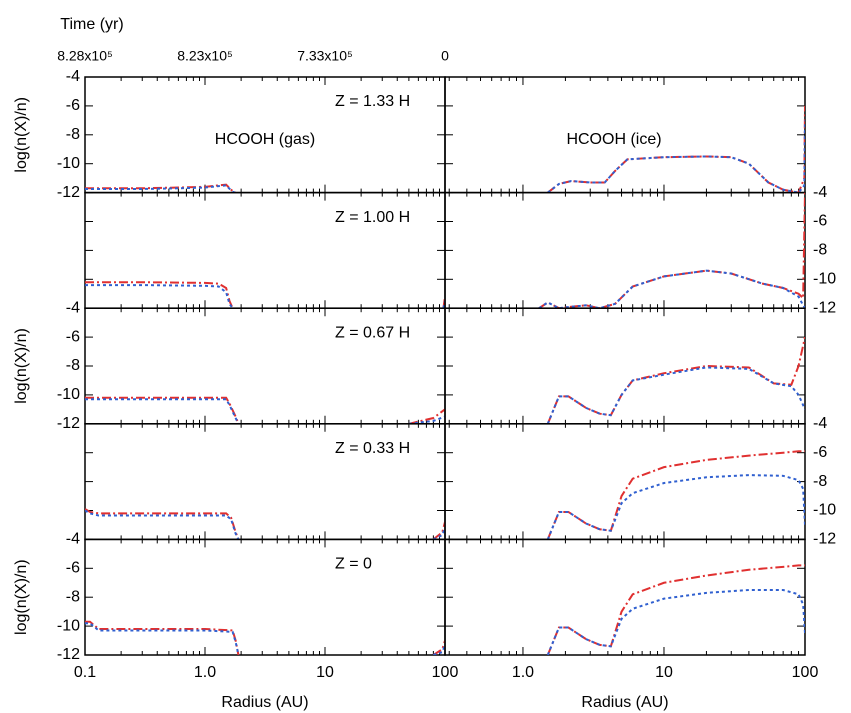 This screenshot has width=851, height=713. What do you see at coordinates (372, 217) in the screenshot?
I see `panel-annotation: Z = 1.00 H` at bounding box center [372, 217].